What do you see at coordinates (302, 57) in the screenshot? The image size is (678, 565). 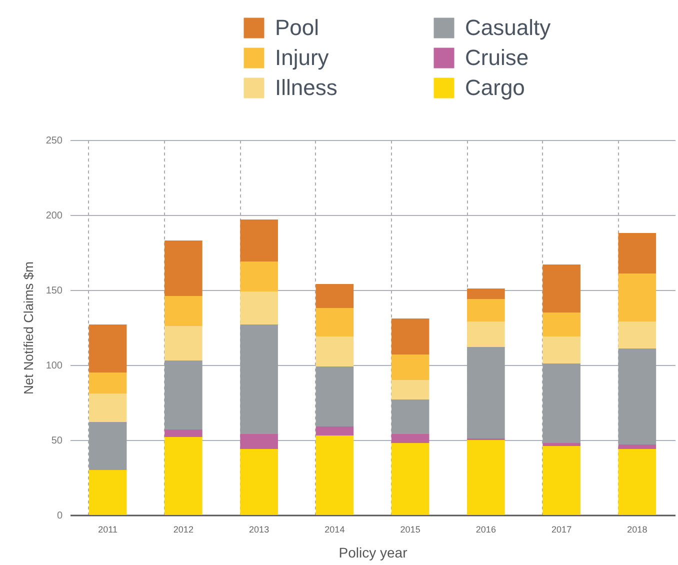 I see `legend-label: Injury` at bounding box center [302, 57].